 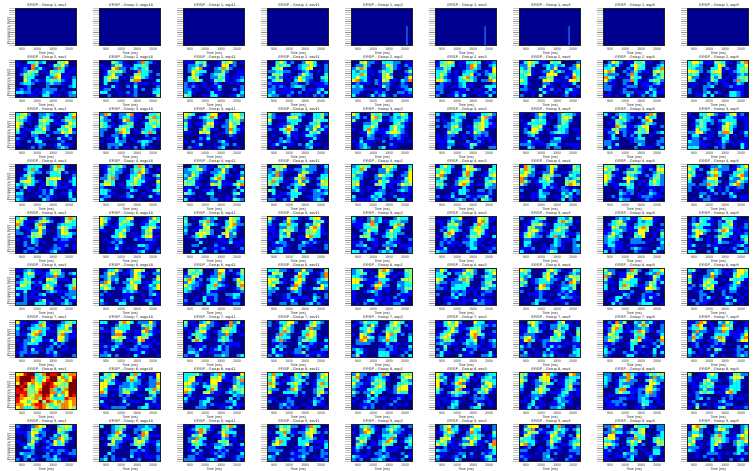 What do you see at coordinates (205, 153) in the screenshot?
I see `x-tick-label: 1000` at bounding box center [205, 153].